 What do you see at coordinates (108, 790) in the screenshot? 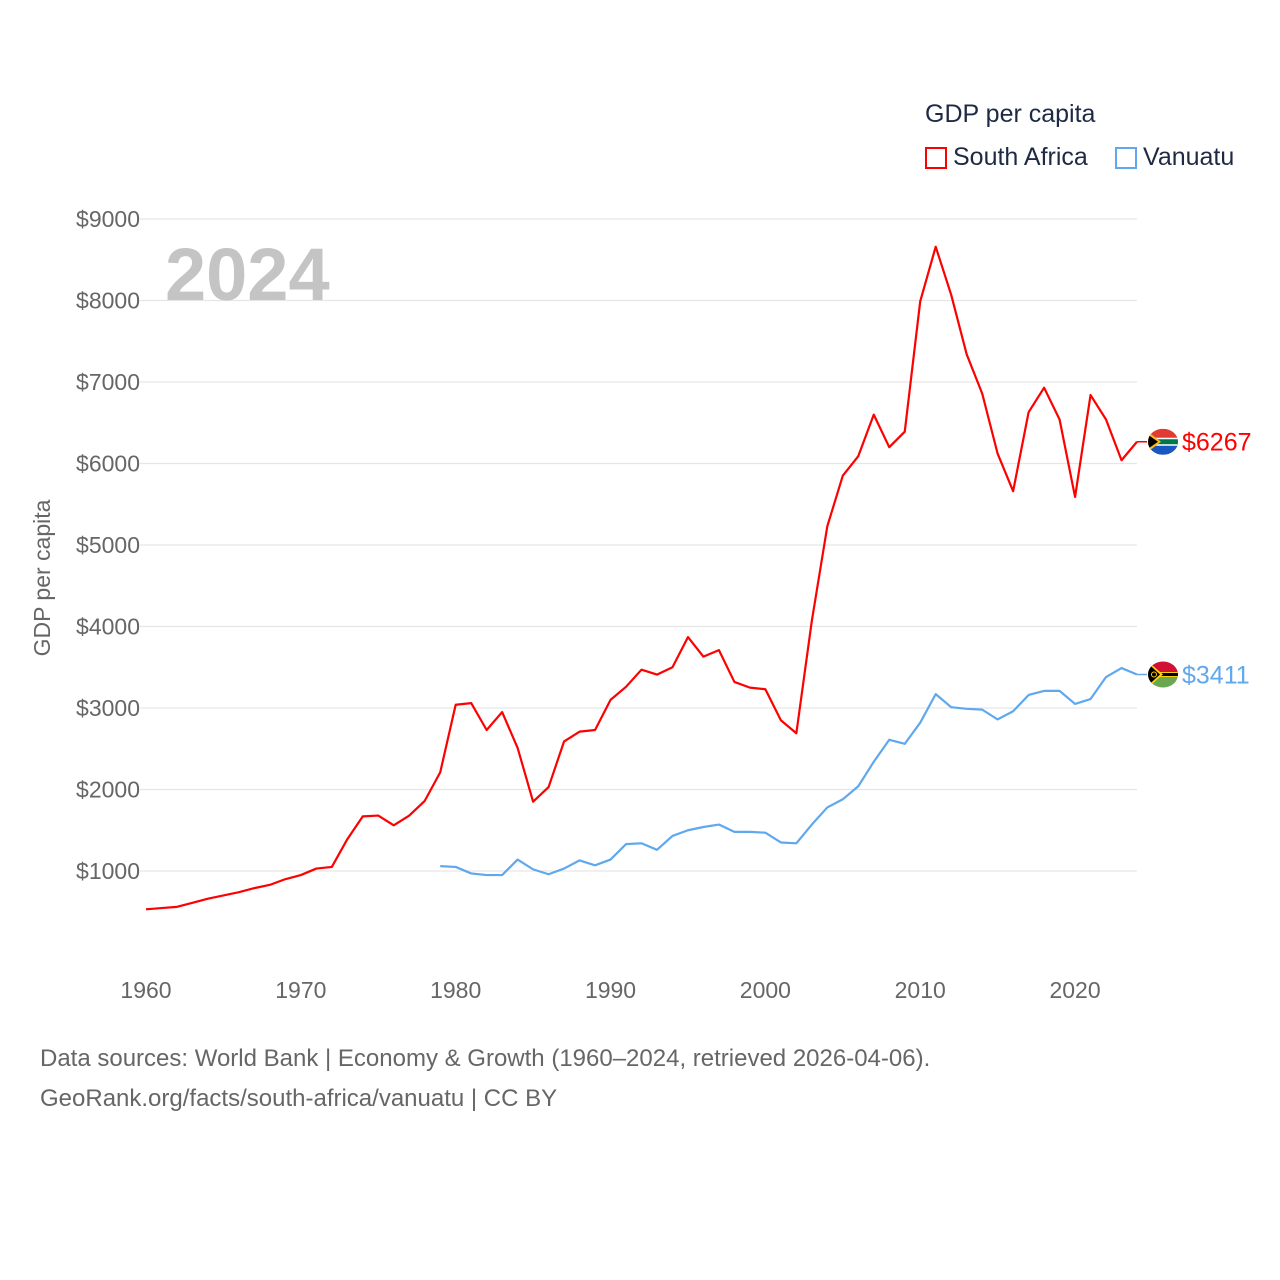
I see `y-tick-label: $2000` at bounding box center [108, 790].